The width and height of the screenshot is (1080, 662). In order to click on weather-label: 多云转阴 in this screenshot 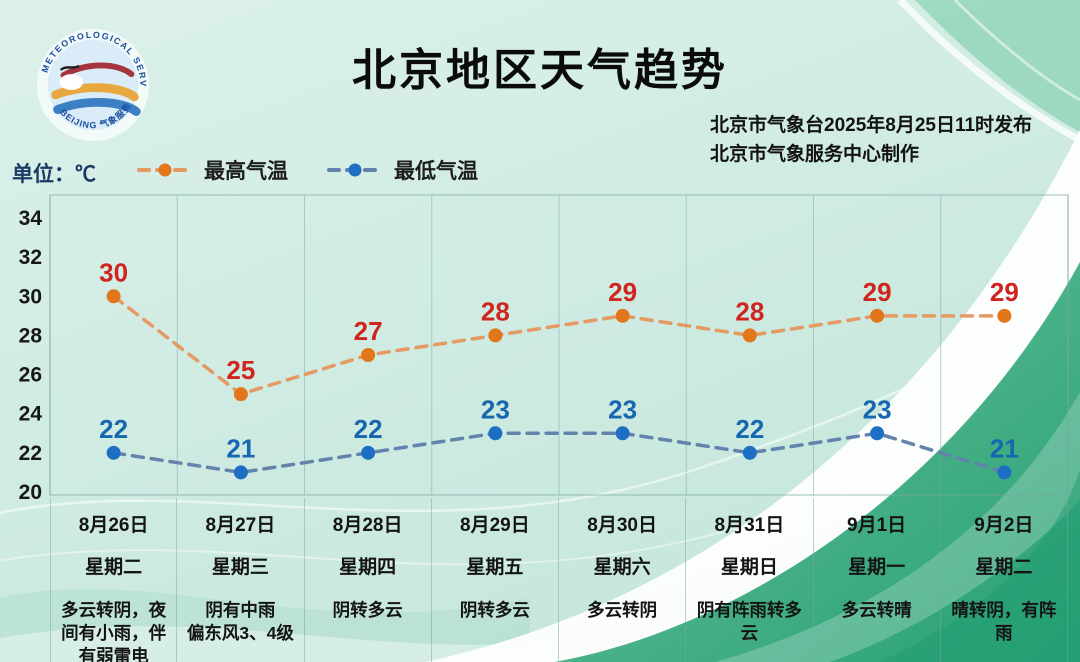, I will do `click(622, 610)`.